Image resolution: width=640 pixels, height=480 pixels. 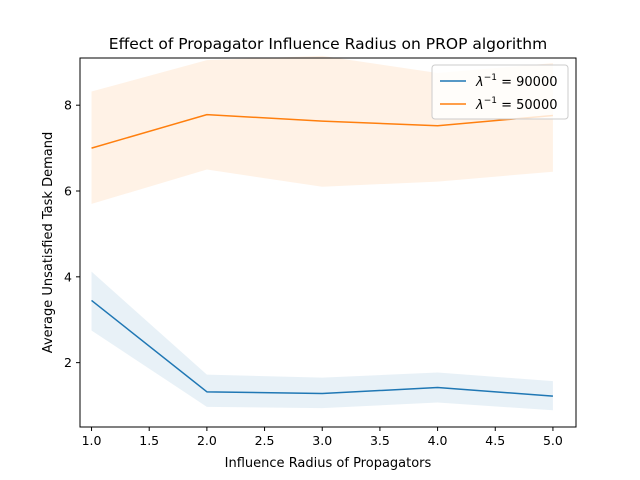 I want to click on legend-box, so click(x=500, y=92).